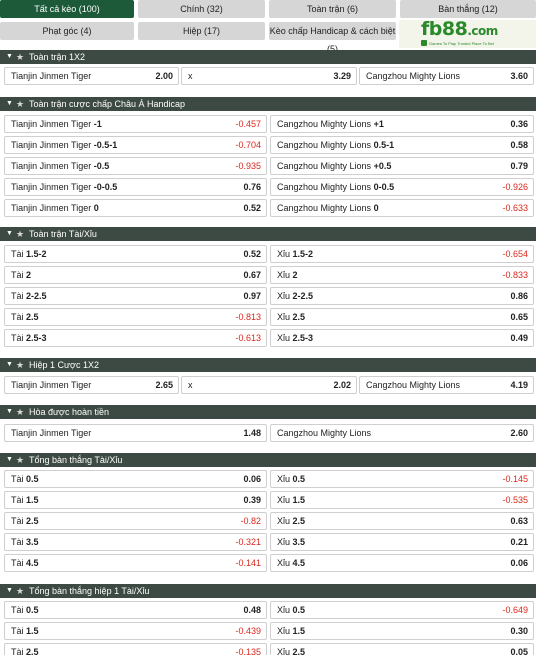 Image resolution: width=536 pixels, height=655 pixels. I want to click on handicap-line: 2.5-3, so click(36, 338).